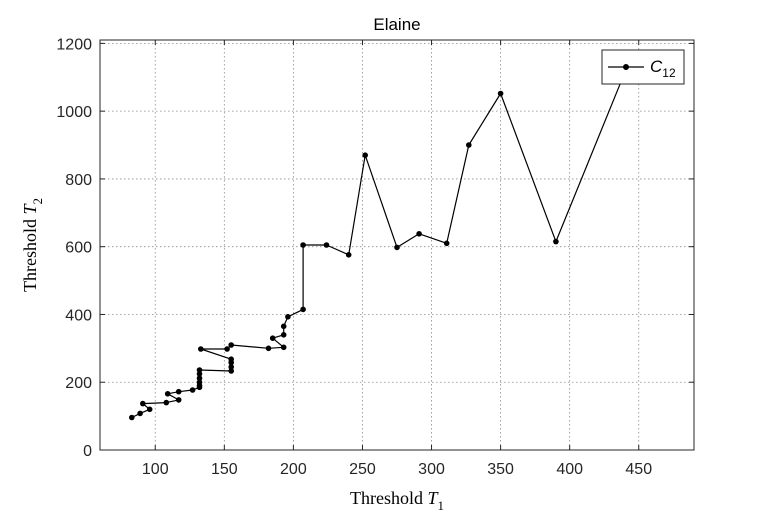  I want to click on y-axis-label-text: Threshold, so click(30, 253).